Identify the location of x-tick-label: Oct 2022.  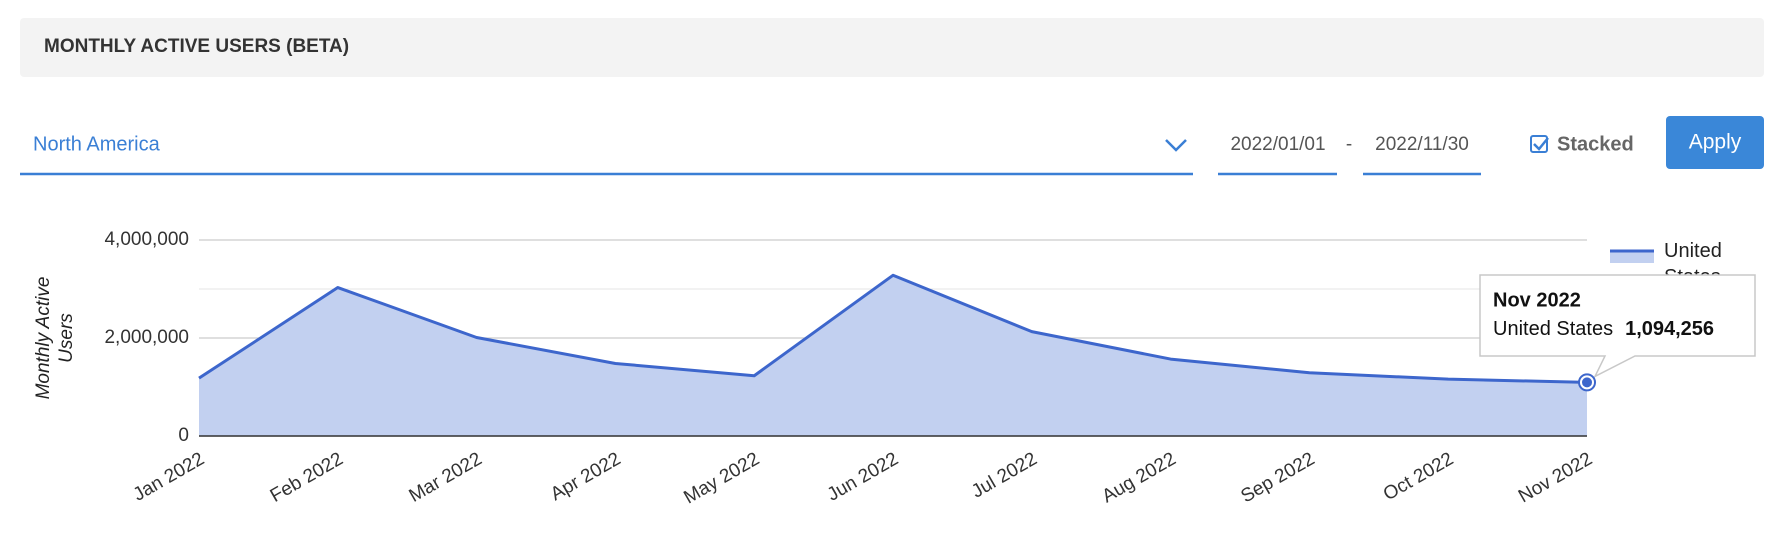
(1418, 476).